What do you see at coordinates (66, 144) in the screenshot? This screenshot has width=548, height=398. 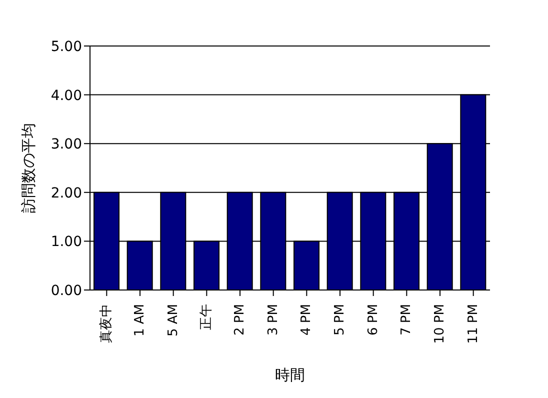 I see `y-tick-label: 3.00` at bounding box center [66, 144].